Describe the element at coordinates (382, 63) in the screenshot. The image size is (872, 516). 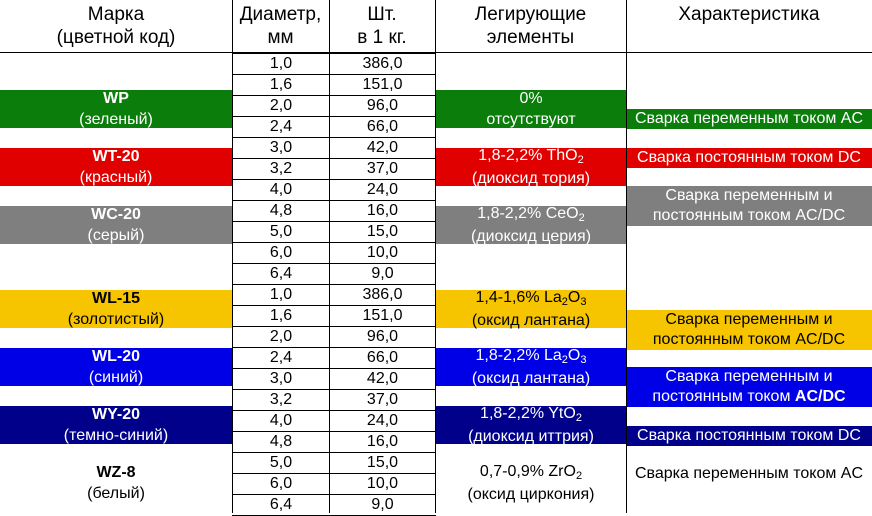
I see `pieces-cell: 386,0` at that location.